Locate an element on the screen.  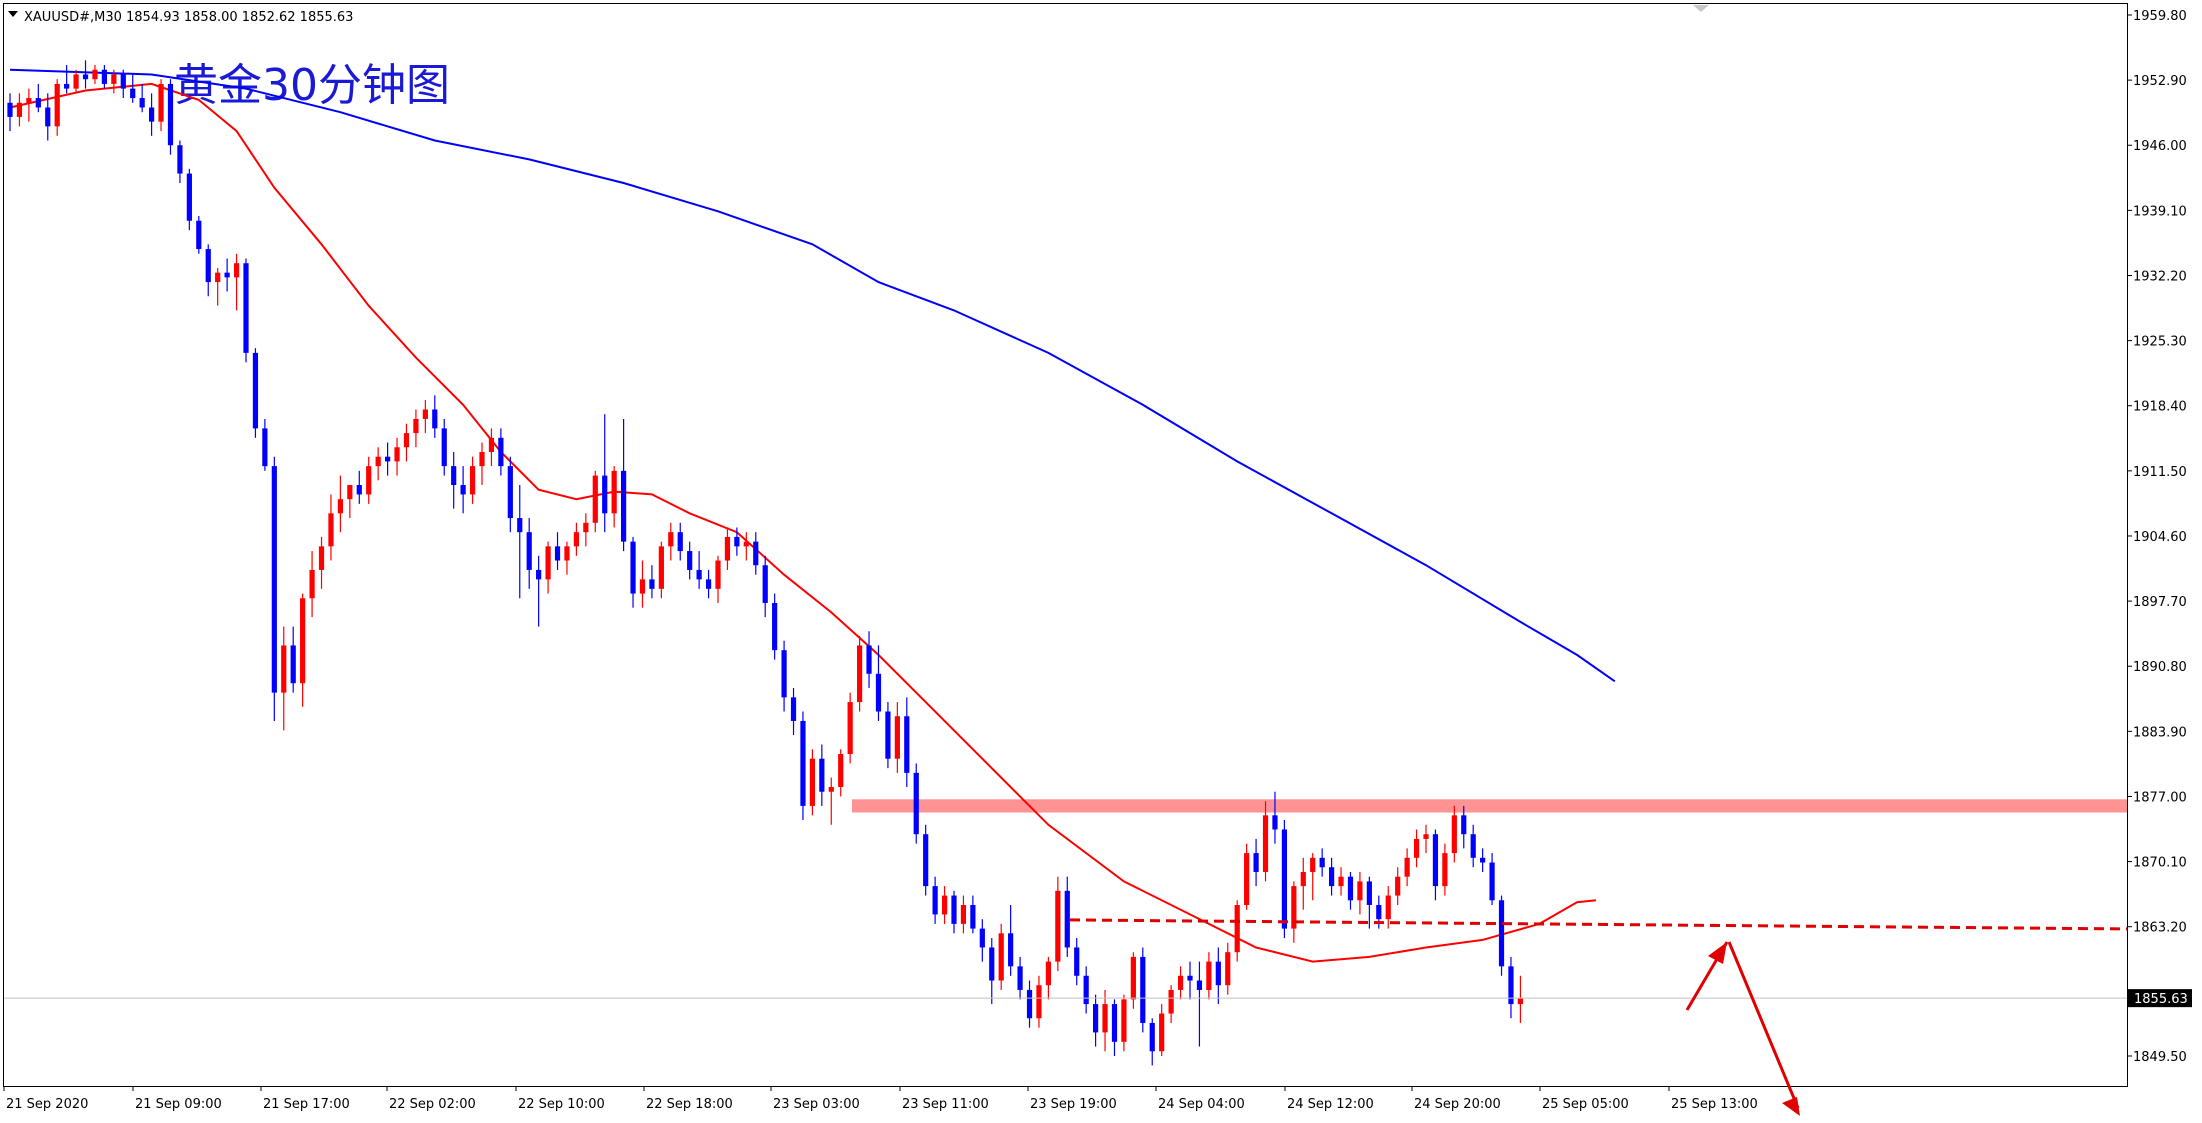
y-tick-label: 1918.40 is located at coordinates (2160, 407).